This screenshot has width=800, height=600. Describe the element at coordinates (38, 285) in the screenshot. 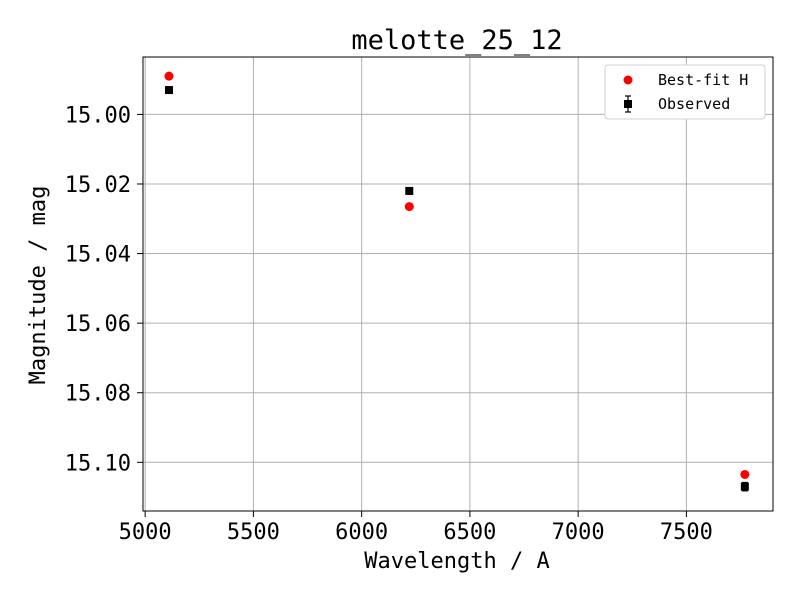

I see `y-axis-label: Magnitude / mag` at that location.